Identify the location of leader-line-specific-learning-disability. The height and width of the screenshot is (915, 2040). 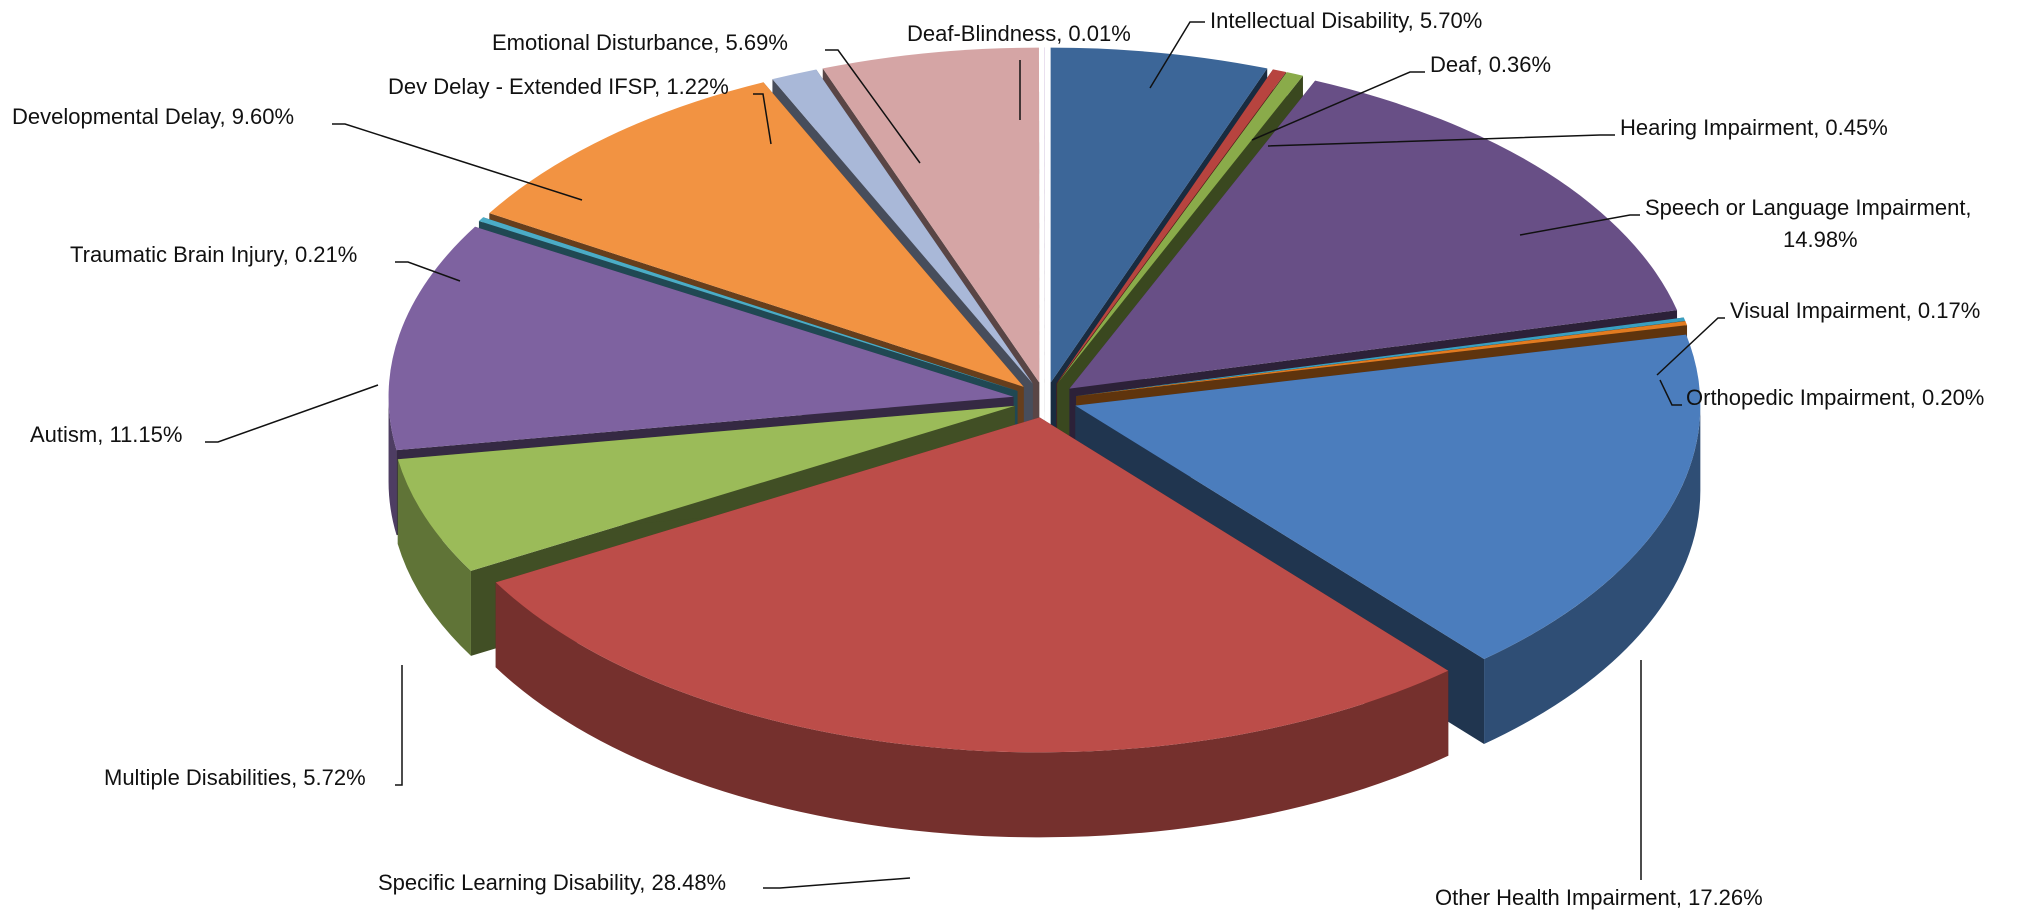
(837, 883).